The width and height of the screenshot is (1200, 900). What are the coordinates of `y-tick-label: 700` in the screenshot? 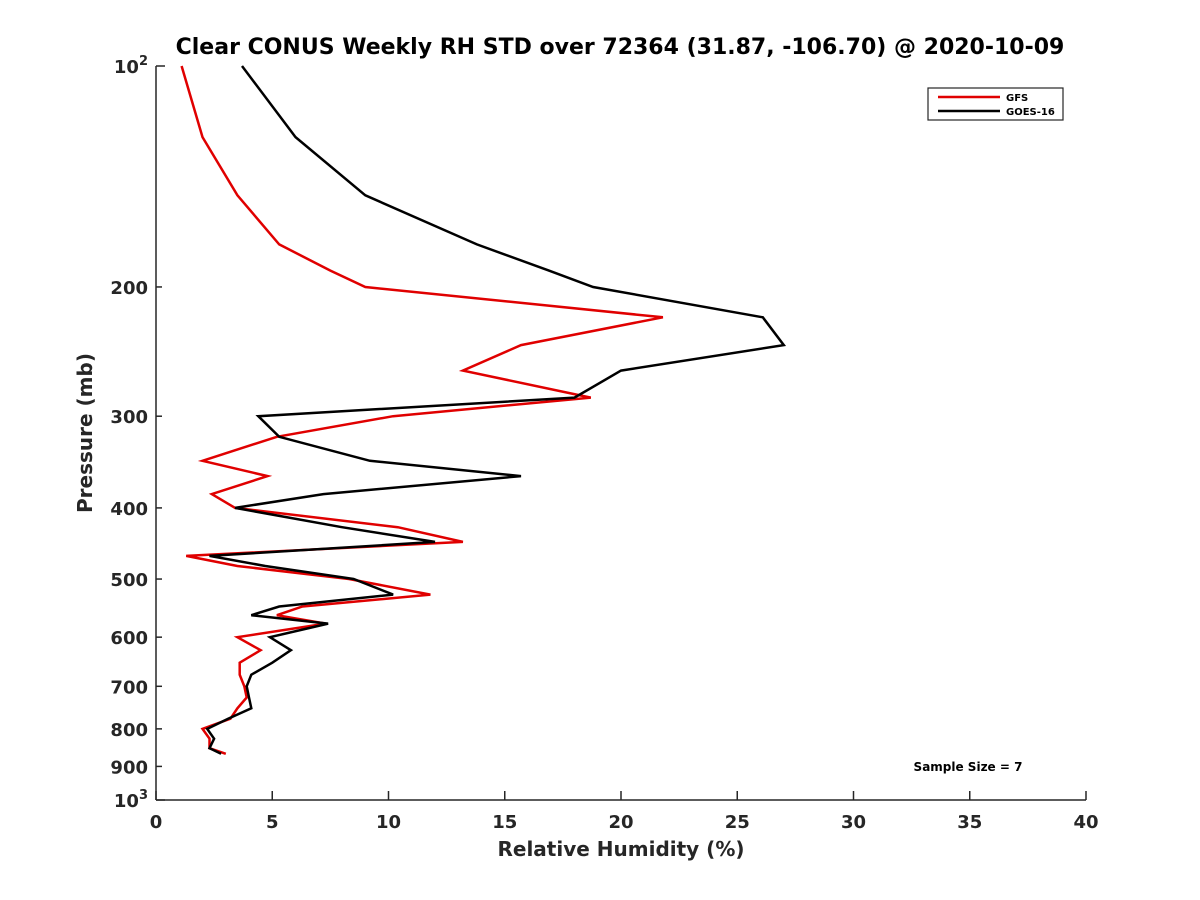 It's located at (129, 687).